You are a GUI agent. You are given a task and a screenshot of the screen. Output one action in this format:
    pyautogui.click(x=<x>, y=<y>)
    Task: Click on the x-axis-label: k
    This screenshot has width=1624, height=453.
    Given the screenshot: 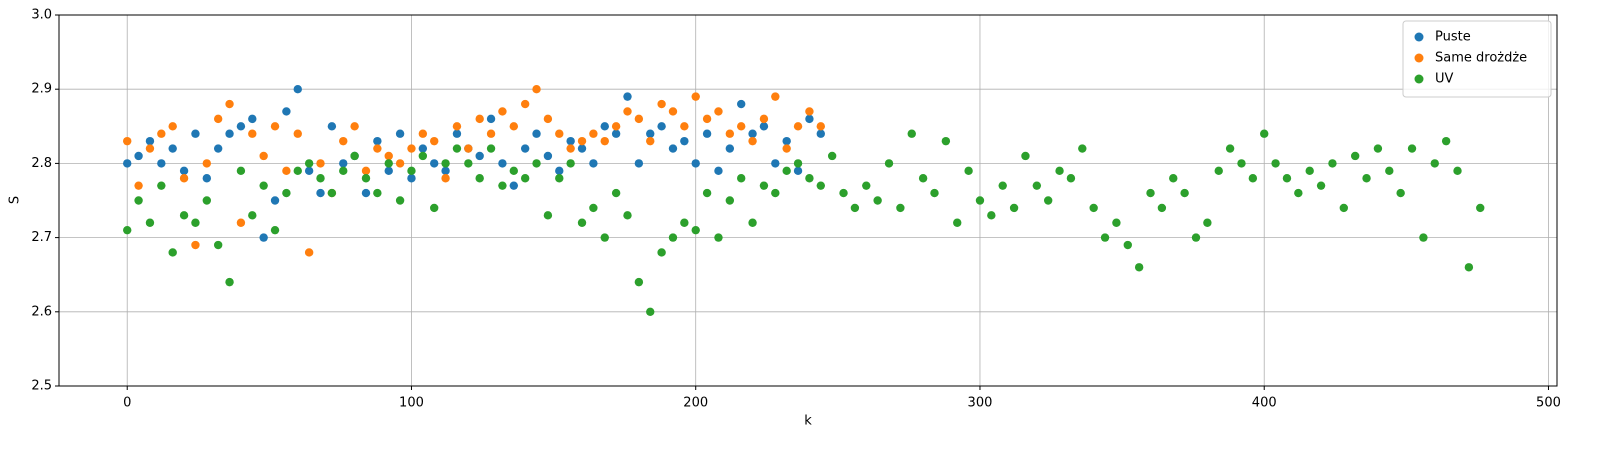 What is the action you would take?
    pyautogui.click(x=808, y=421)
    